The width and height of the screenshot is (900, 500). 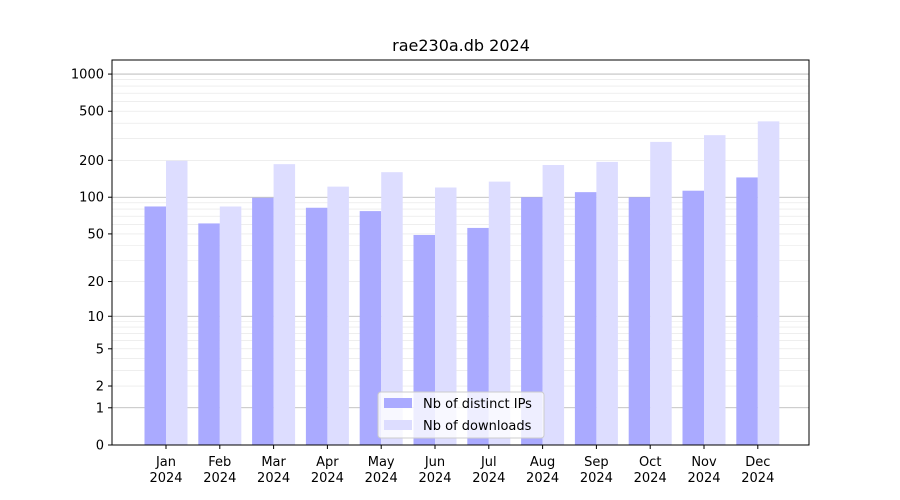 I want to click on y-tick-label: 500, so click(x=91, y=112).